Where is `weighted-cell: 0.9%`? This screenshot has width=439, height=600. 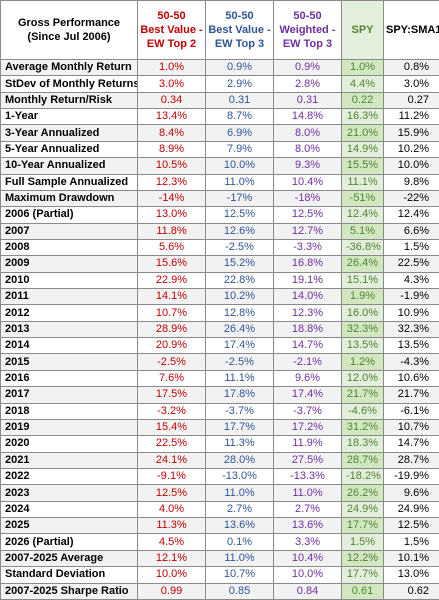 weighted-cell: 0.9% is located at coordinates (308, 68).